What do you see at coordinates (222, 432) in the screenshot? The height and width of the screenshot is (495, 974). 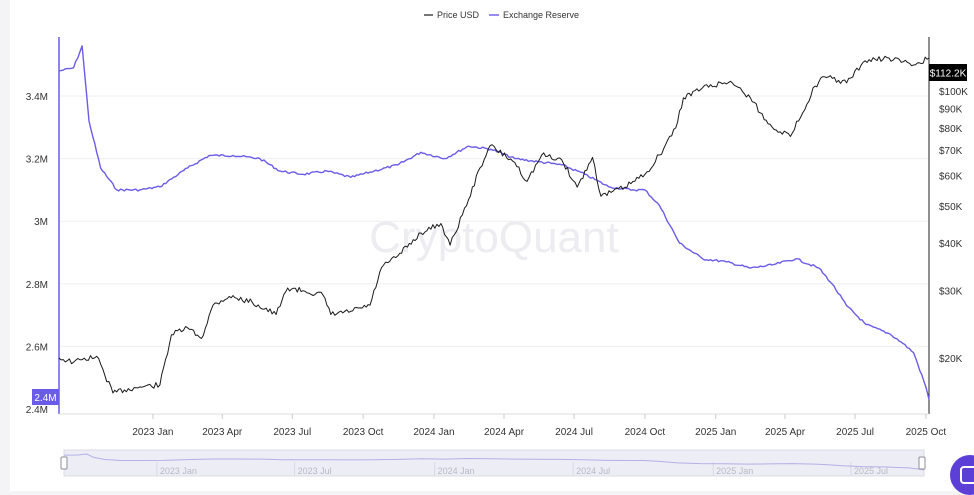 I see `x-tick-label: 2023 Apr` at bounding box center [222, 432].